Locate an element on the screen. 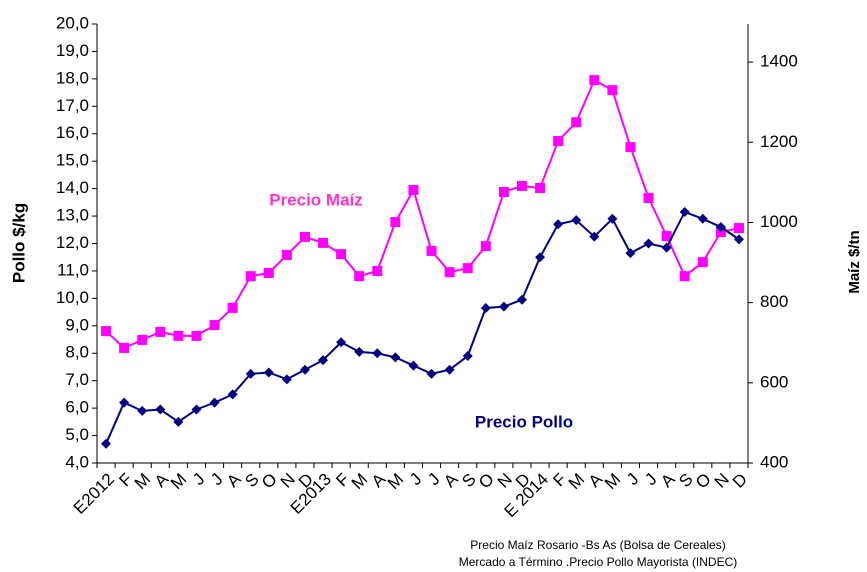  y-tick-label: 19,0 is located at coordinates (72, 50).